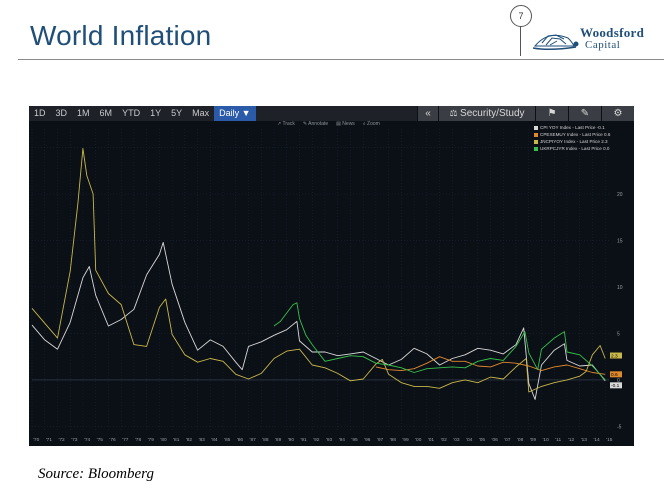  What do you see at coordinates (138, 440) in the screenshot?
I see `x-tick-label: '78` at bounding box center [138, 440].